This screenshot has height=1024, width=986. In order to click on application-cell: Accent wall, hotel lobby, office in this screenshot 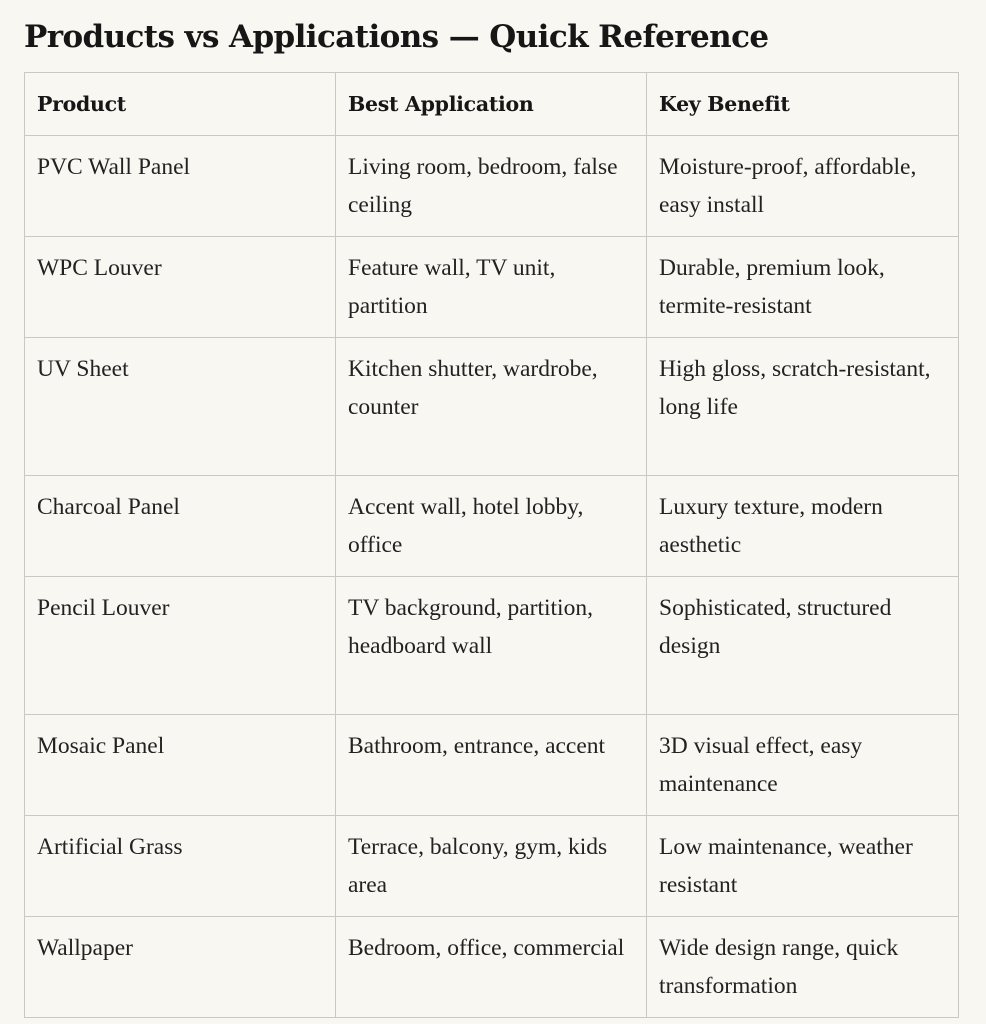, I will do `click(491, 526)`.